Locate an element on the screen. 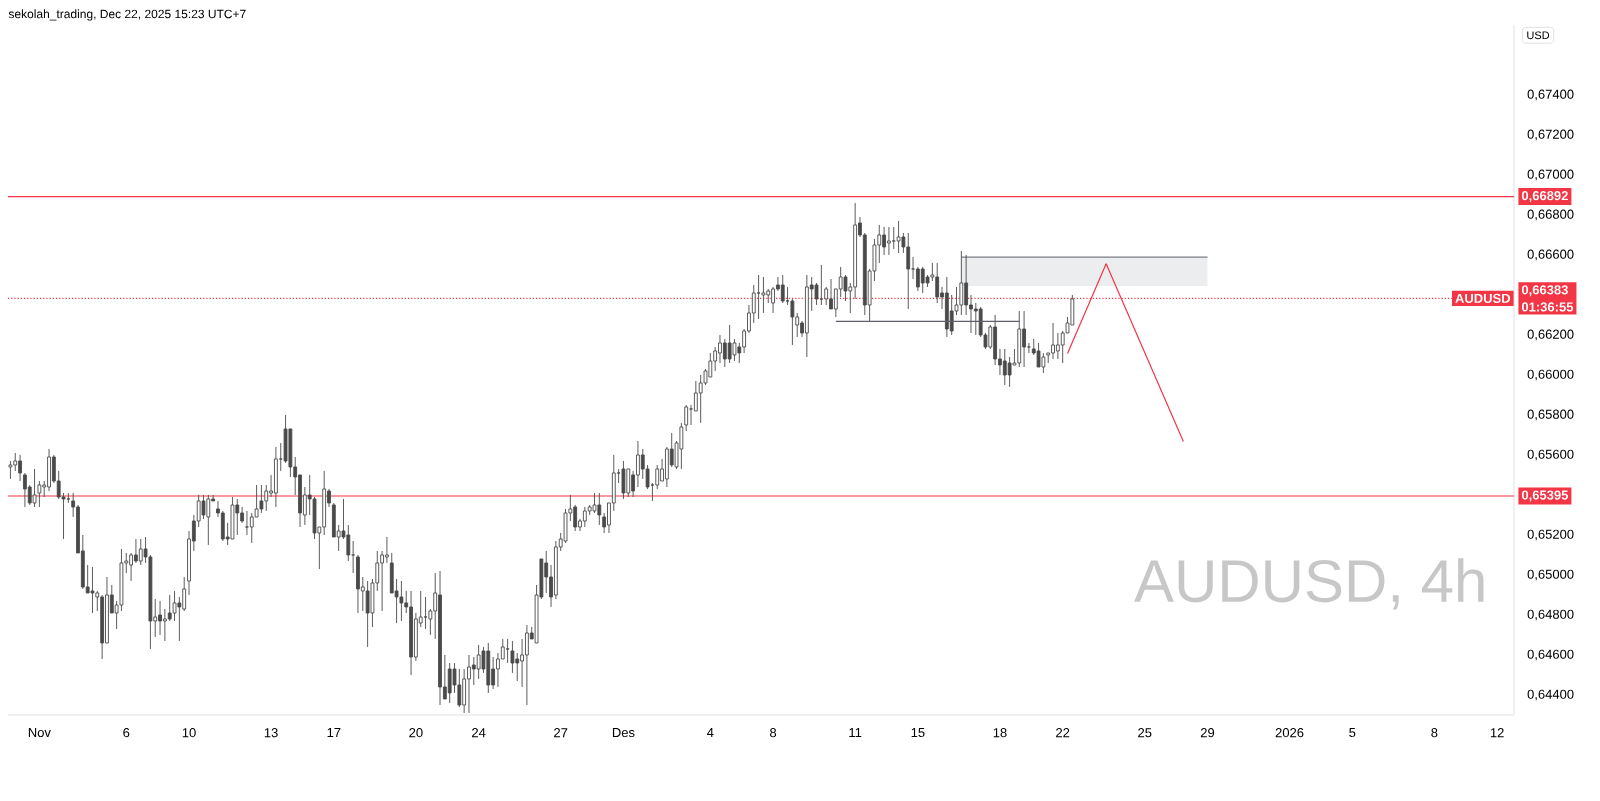  annotation: AUDUSD, 4h is located at coordinates (1309, 584).